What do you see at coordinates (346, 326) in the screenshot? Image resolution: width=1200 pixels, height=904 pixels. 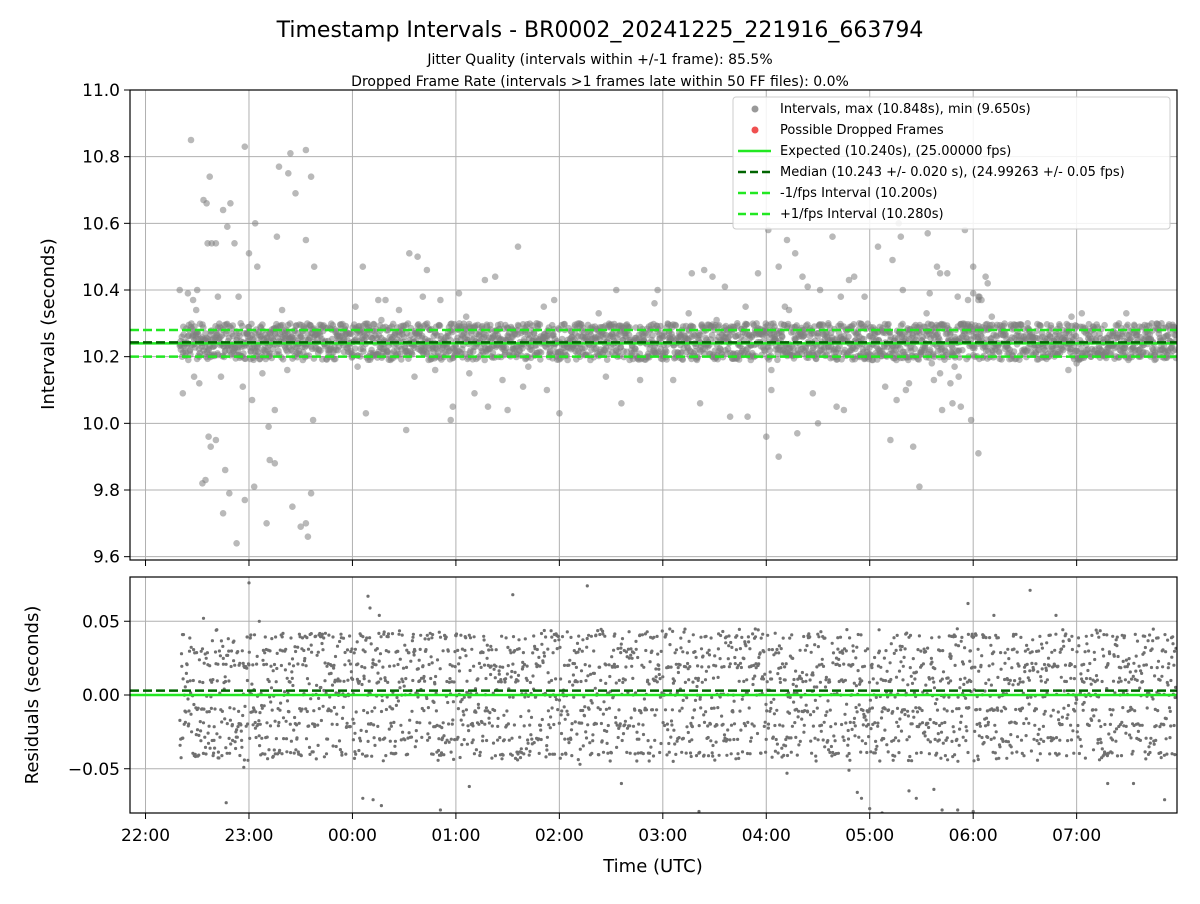 I see `interval-point` at bounding box center [346, 326].